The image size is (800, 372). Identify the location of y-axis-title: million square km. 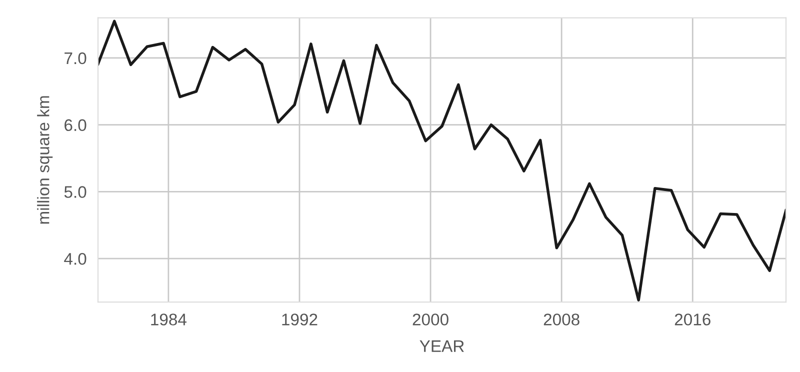
(45, 160).